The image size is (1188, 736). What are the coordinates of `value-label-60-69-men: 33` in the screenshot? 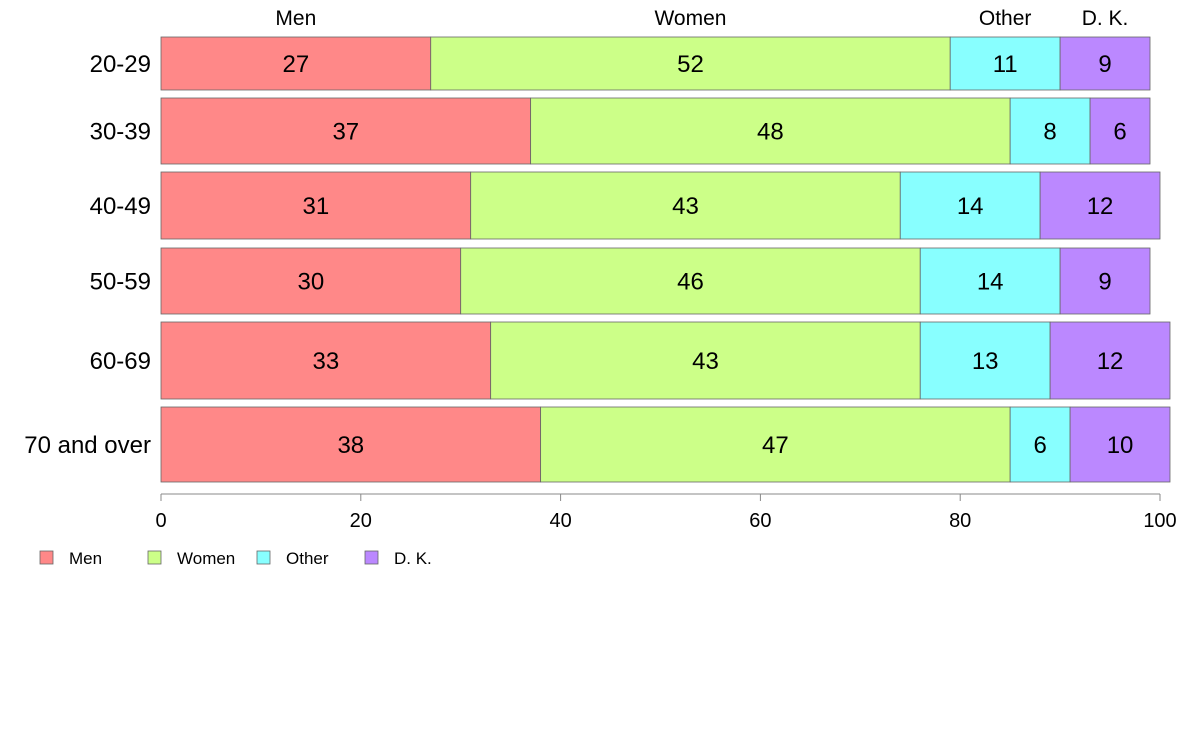 It's located at (325, 361).